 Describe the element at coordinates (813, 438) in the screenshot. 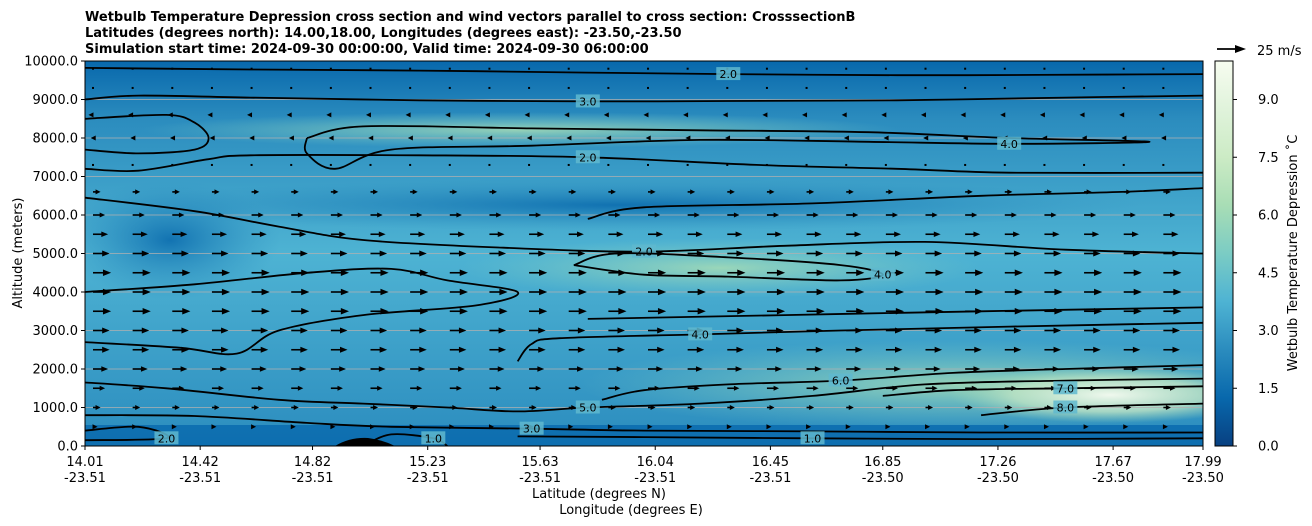

I see `contour-label-17: 1.0` at that location.